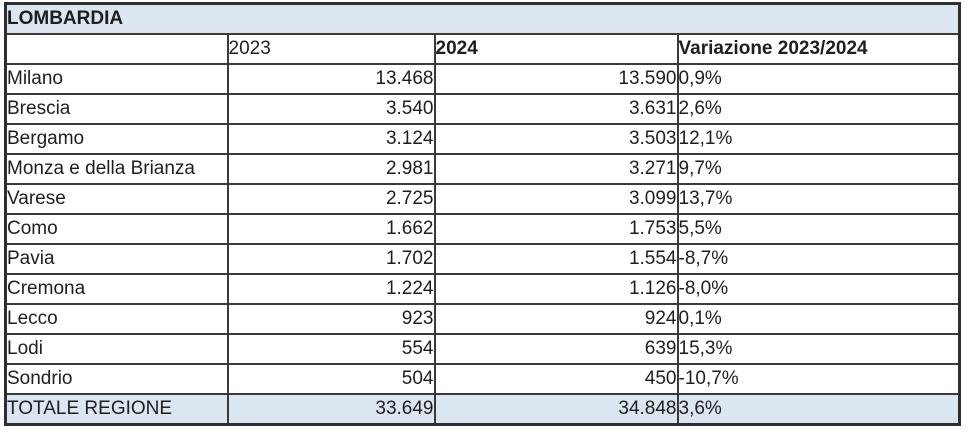 The width and height of the screenshot is (968, 441). I want to click on title-row: LOMBARDIA, so click(482, 18).